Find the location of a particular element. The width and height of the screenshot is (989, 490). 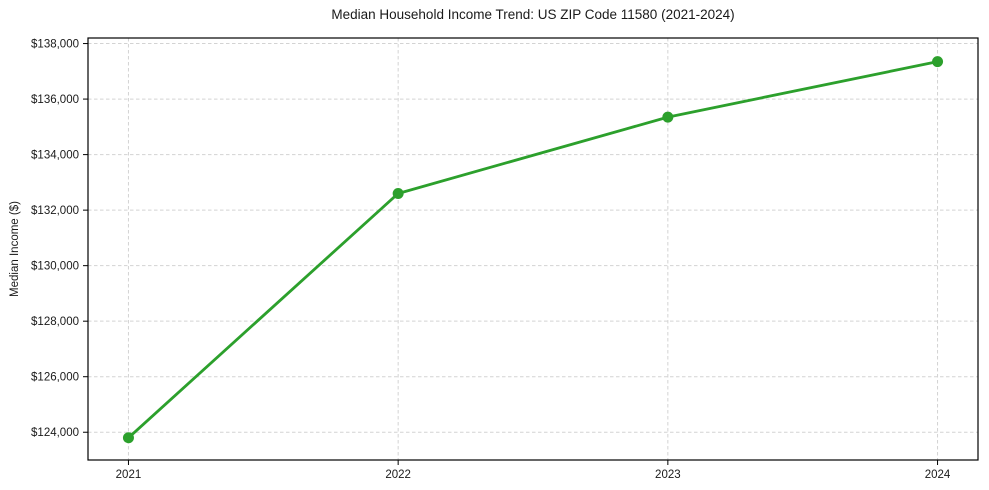

y-tick-label: $136,000 is located at coordinates (55, 100).